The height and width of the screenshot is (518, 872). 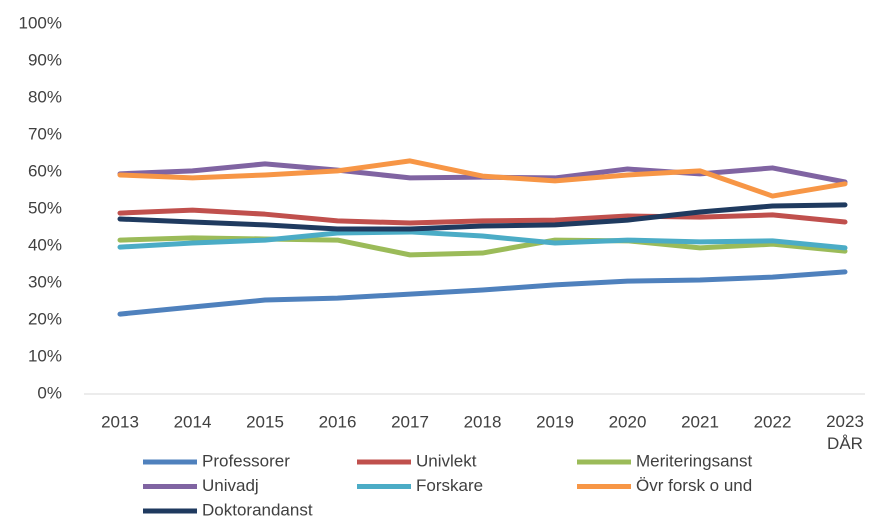 I want to click on y-tick-label: 50%, so click(x=45, y=207).